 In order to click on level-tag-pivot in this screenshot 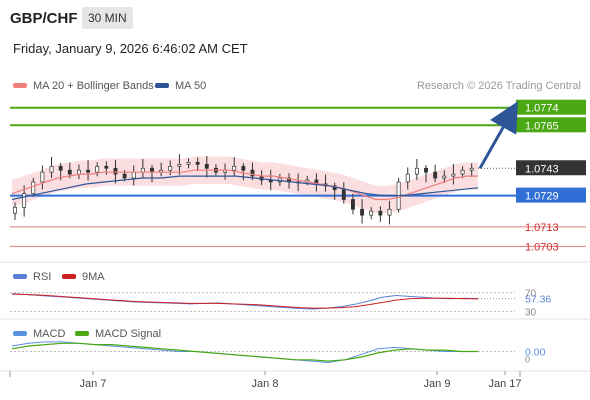, I will do `click(551, 195)`.